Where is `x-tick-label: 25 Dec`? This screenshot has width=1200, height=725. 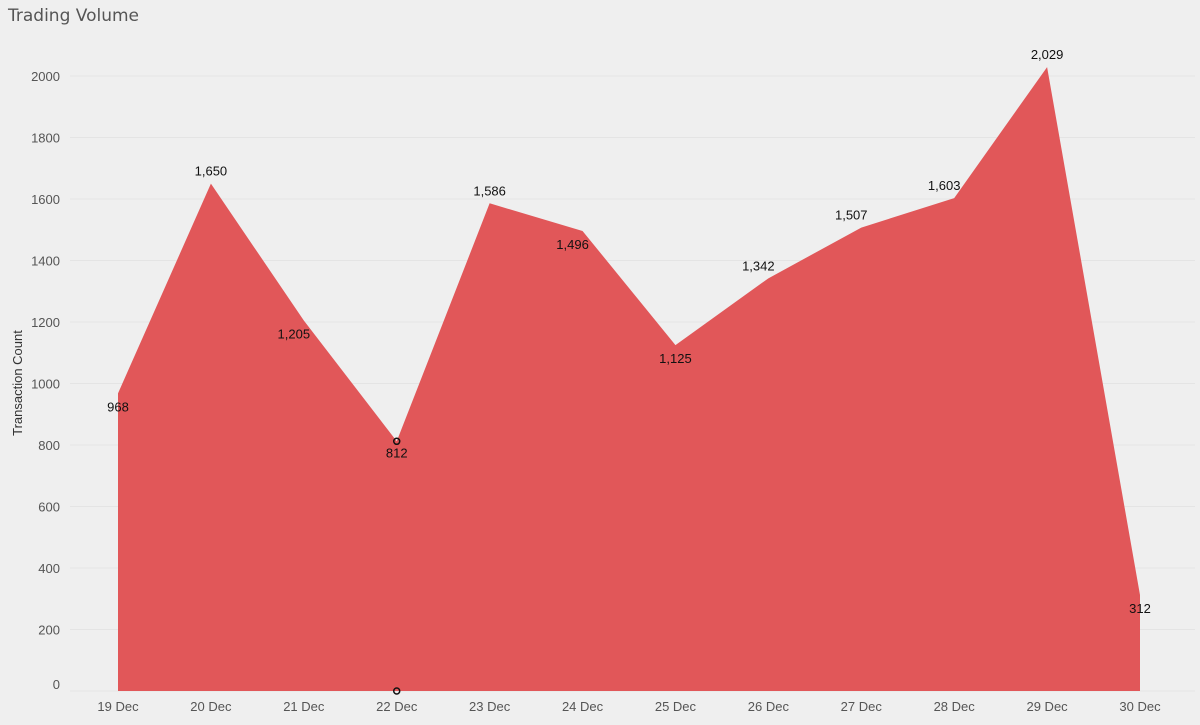
x-tick-label: 25 Dec is located at coordinates (676, 706).